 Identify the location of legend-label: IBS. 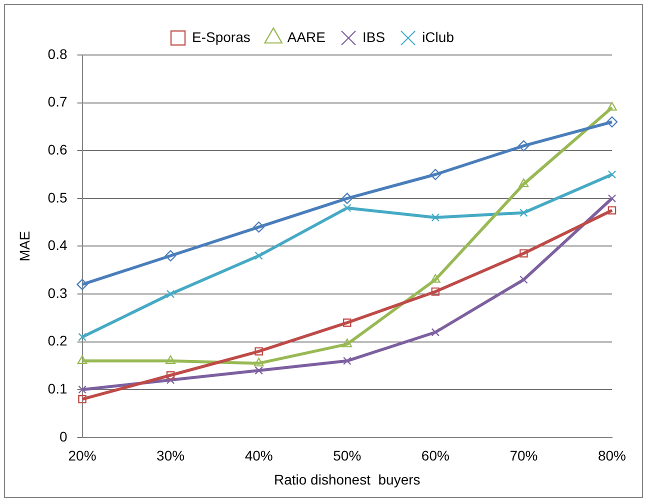
(374, 36).